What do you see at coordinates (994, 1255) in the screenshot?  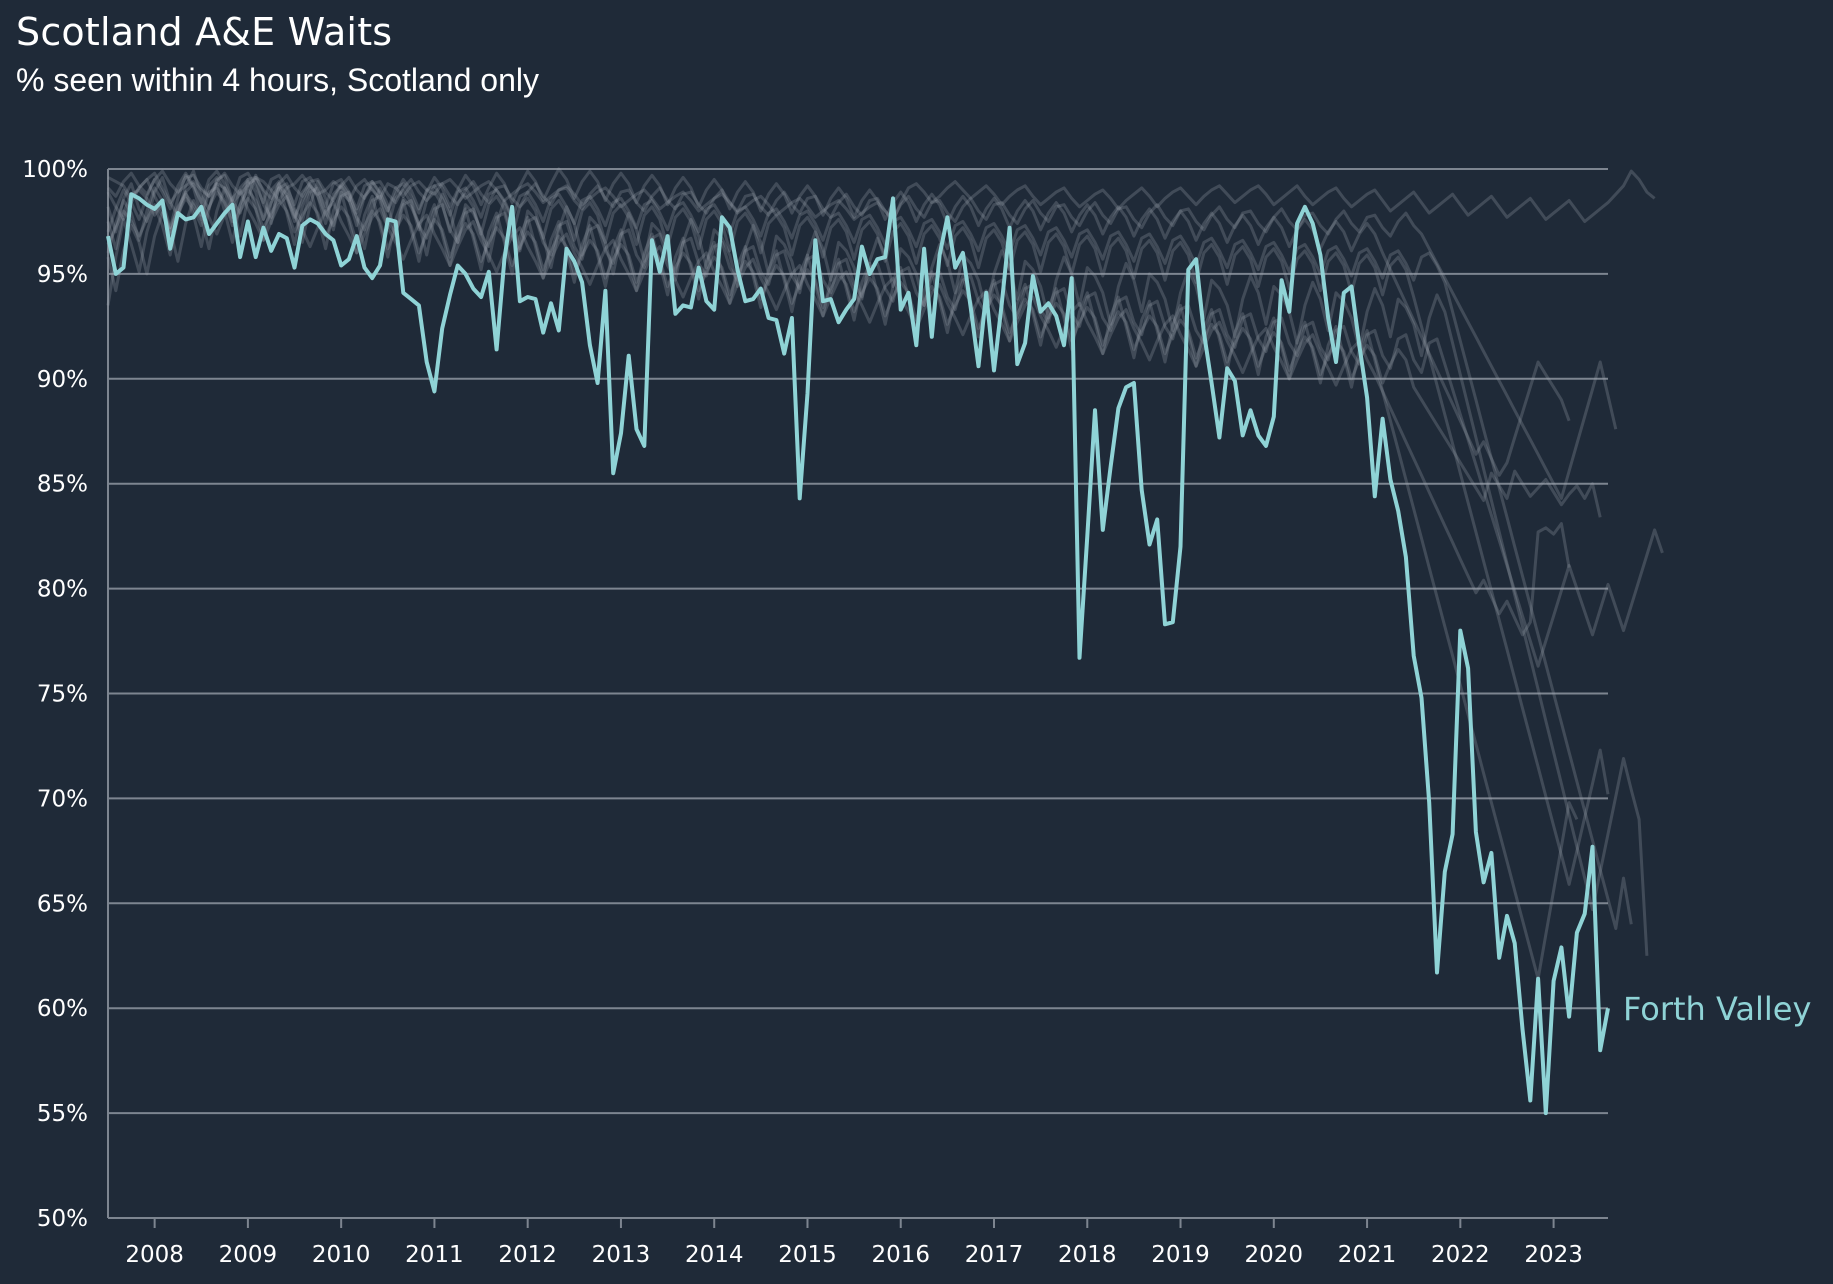 I see `x-tick-label: 2017` at bounding box center [994, 1255].